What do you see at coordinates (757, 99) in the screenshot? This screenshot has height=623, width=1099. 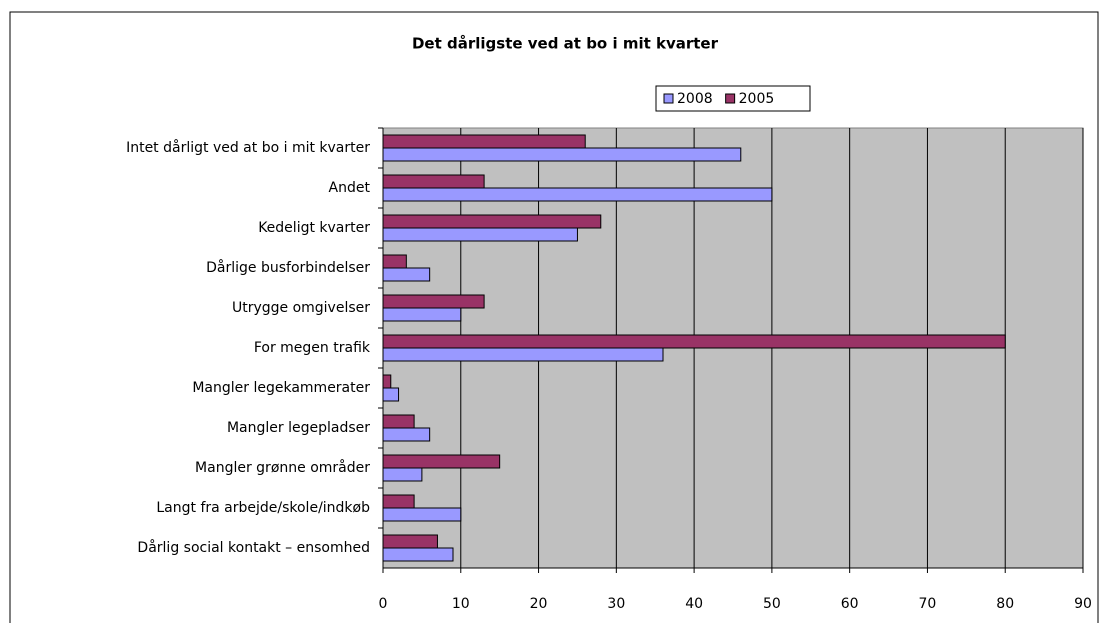 I see `legend-label: 2005` at bounding box center [757, 99].